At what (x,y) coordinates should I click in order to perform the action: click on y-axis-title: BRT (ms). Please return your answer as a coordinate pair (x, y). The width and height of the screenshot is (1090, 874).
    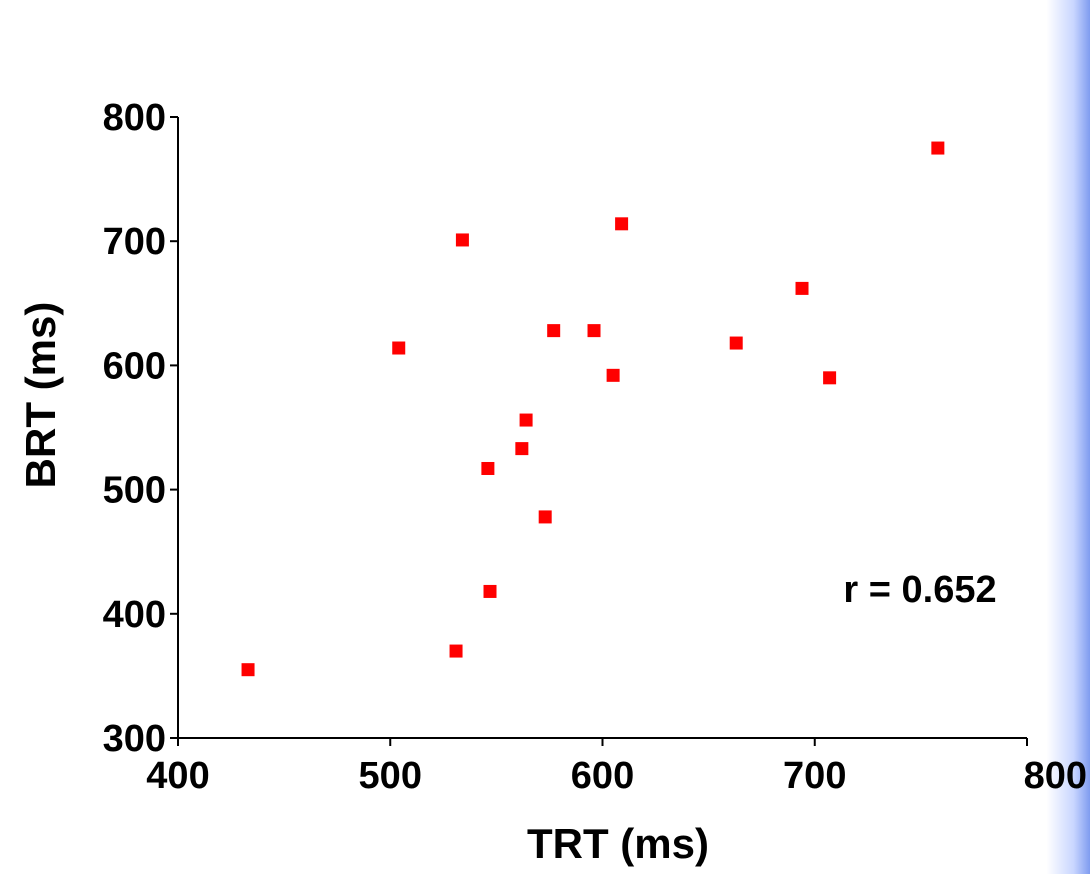
    Looking at the image, I should click on (40, 395).